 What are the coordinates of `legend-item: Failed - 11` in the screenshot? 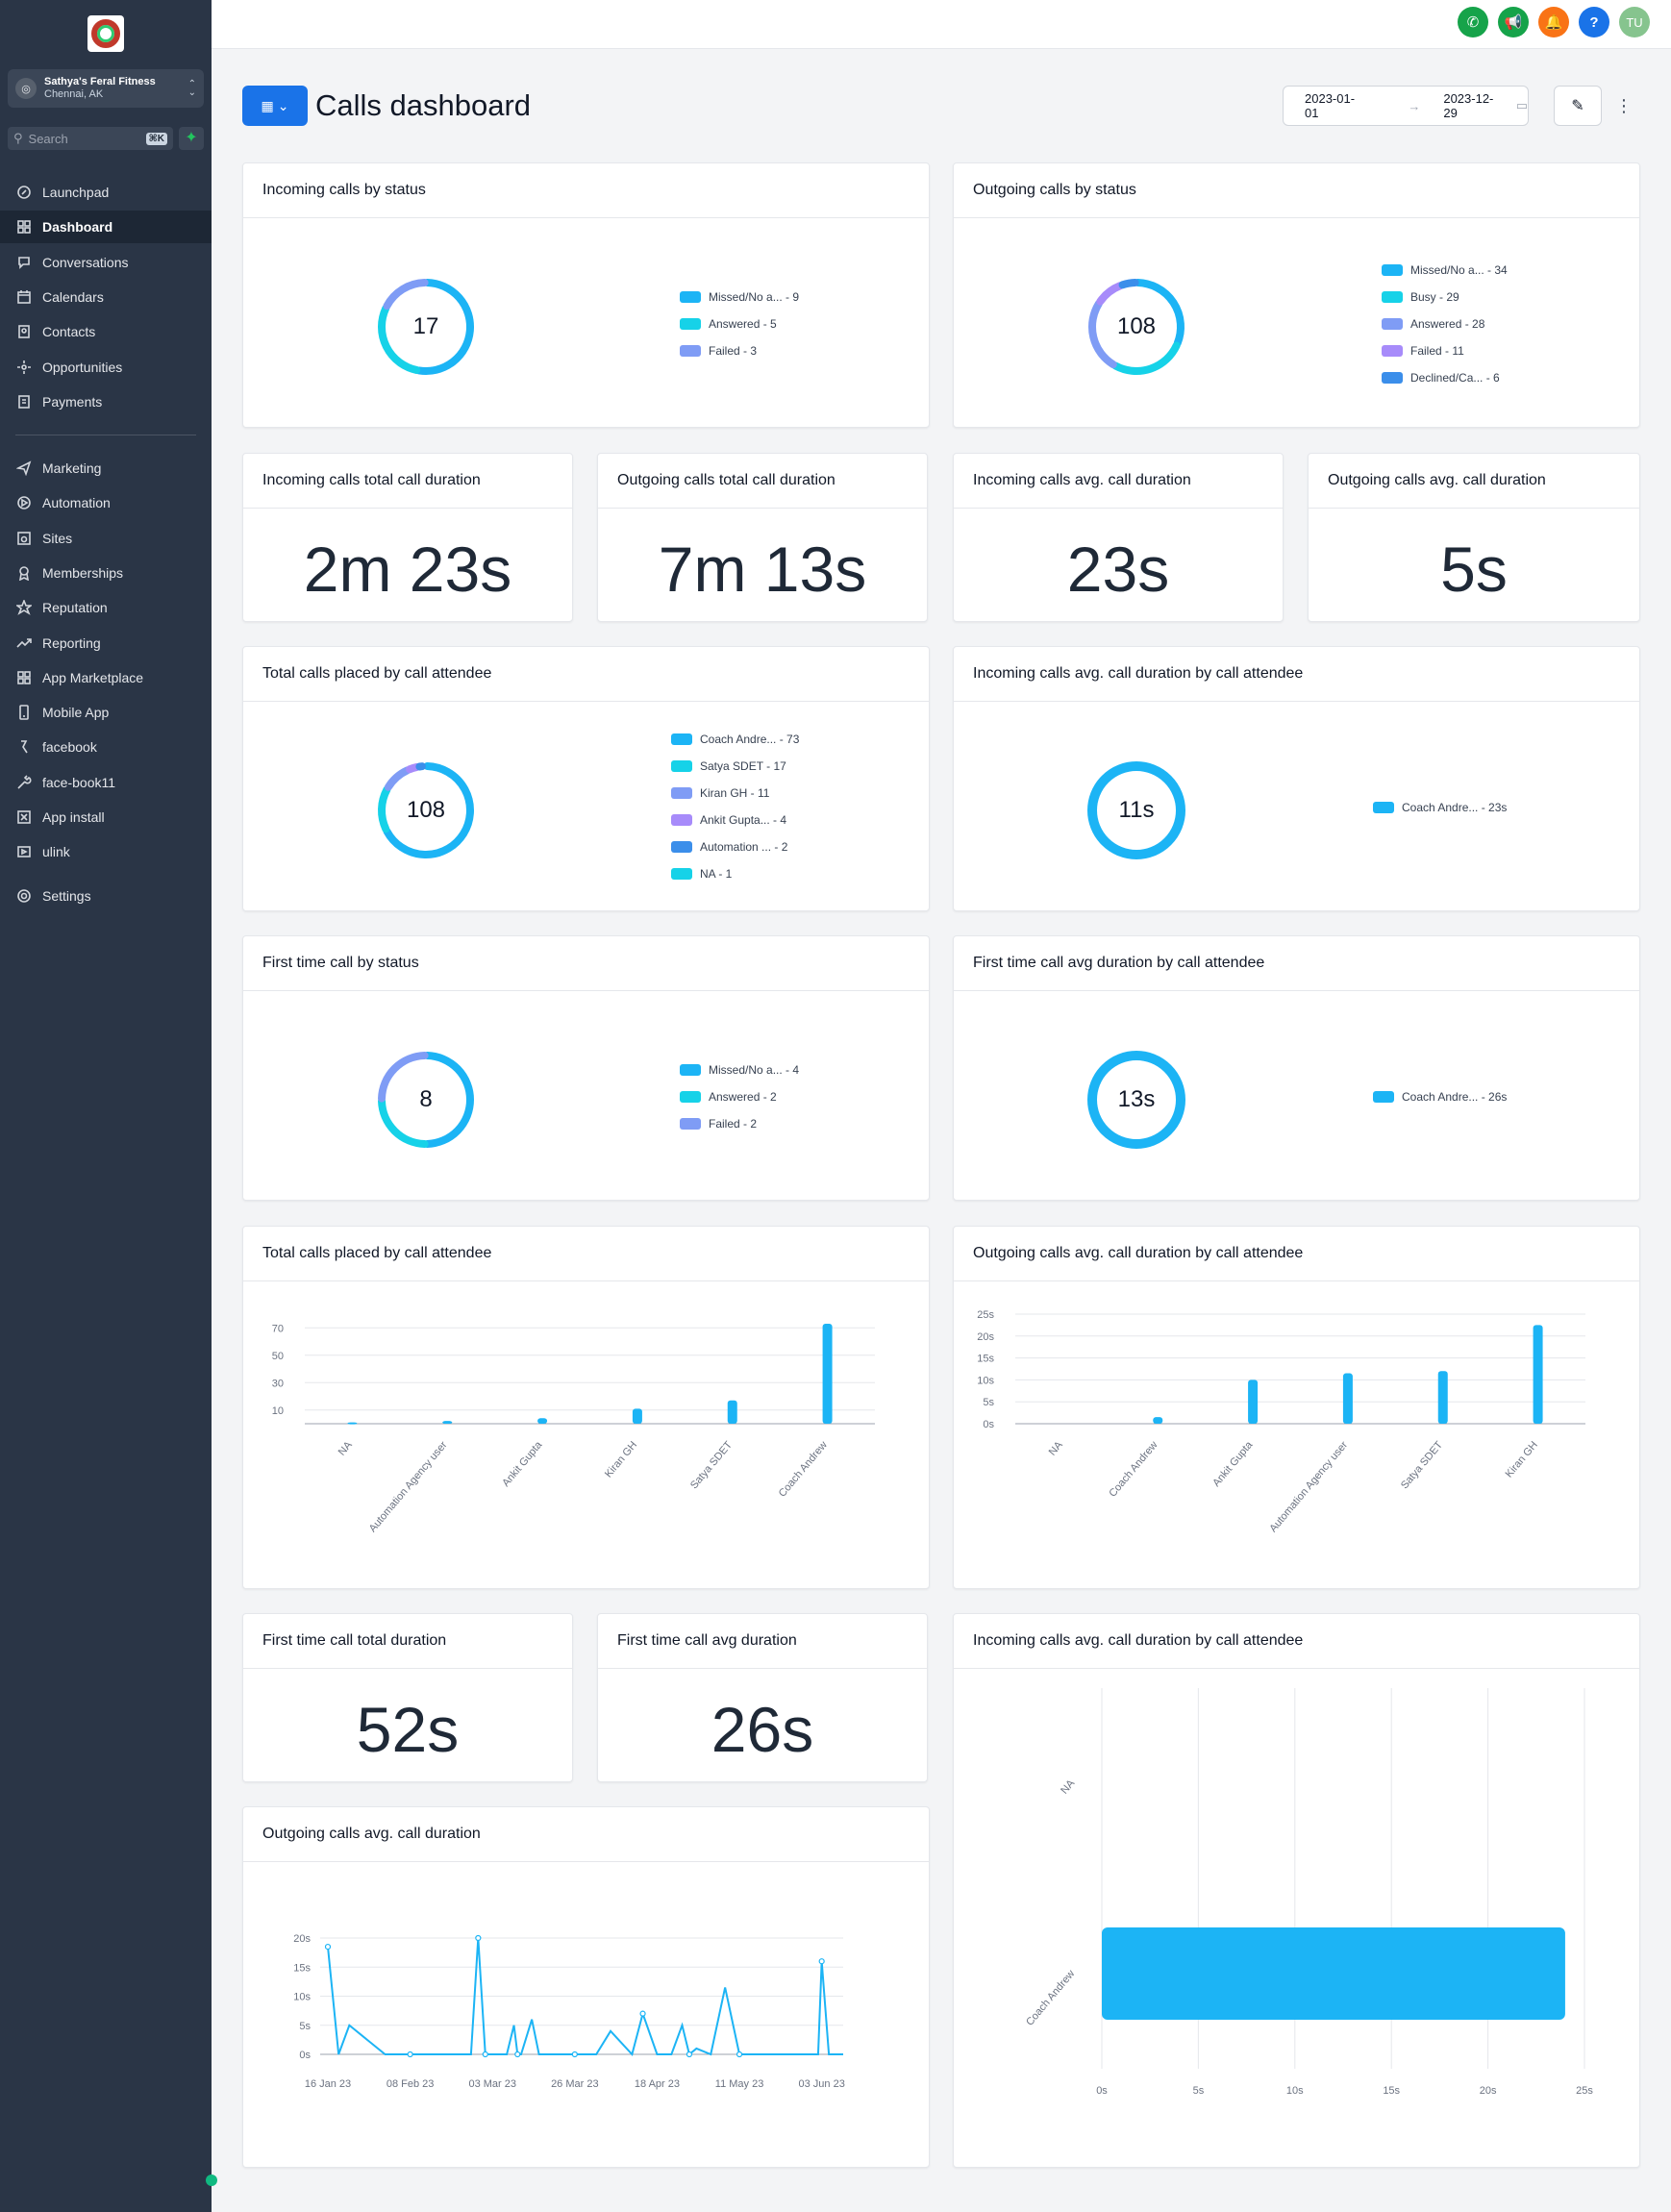 It's located at (1445, 351).